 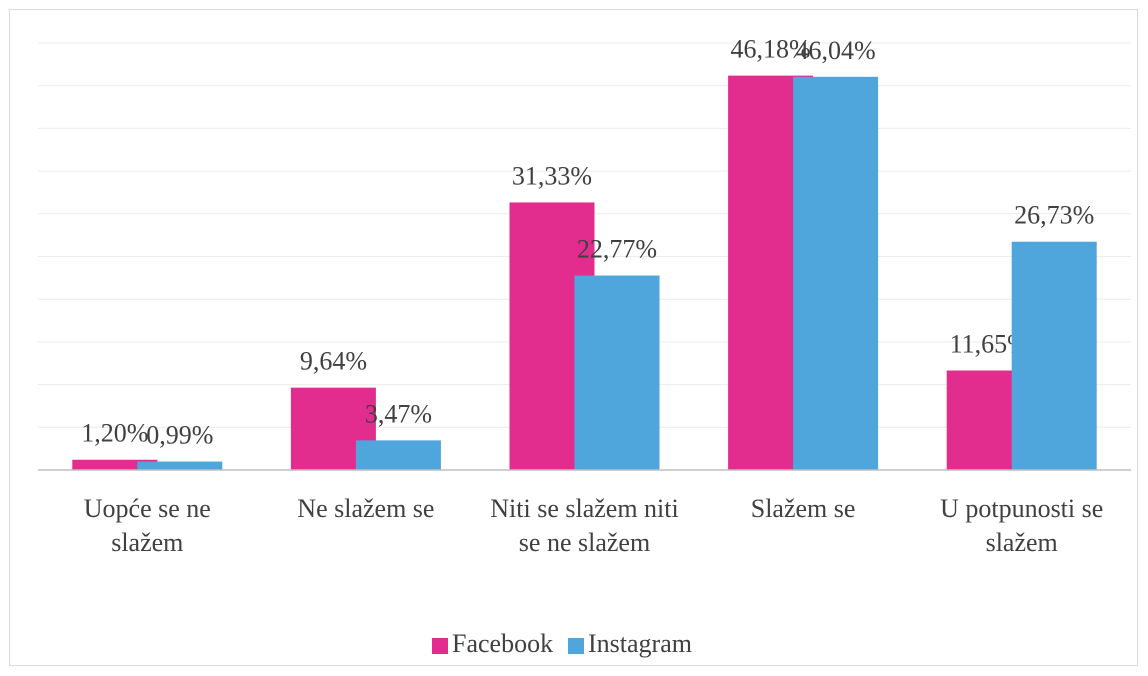 I want to click on legend-label: Facebook, so click(x=502, y=643).